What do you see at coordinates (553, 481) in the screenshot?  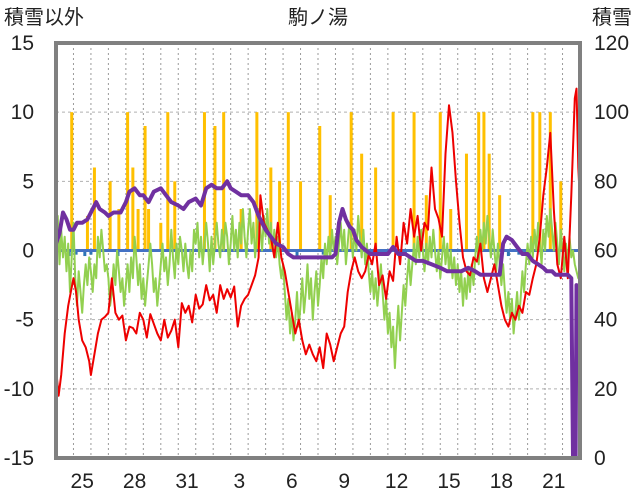 I see `x-tick-label: 21` at bounding box center [553, 481].